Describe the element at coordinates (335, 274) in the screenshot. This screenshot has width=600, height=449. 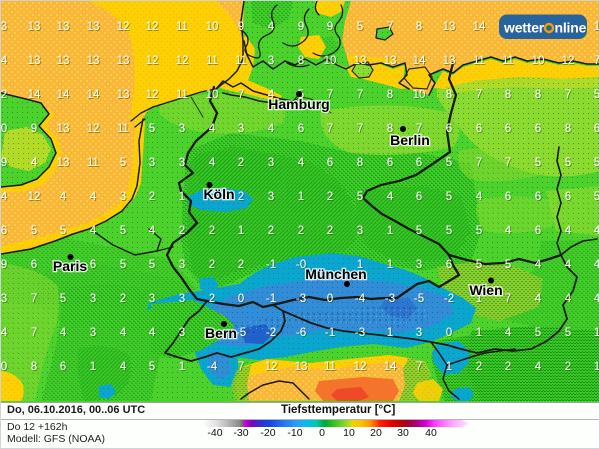
I see `svg-text: München` at that location.